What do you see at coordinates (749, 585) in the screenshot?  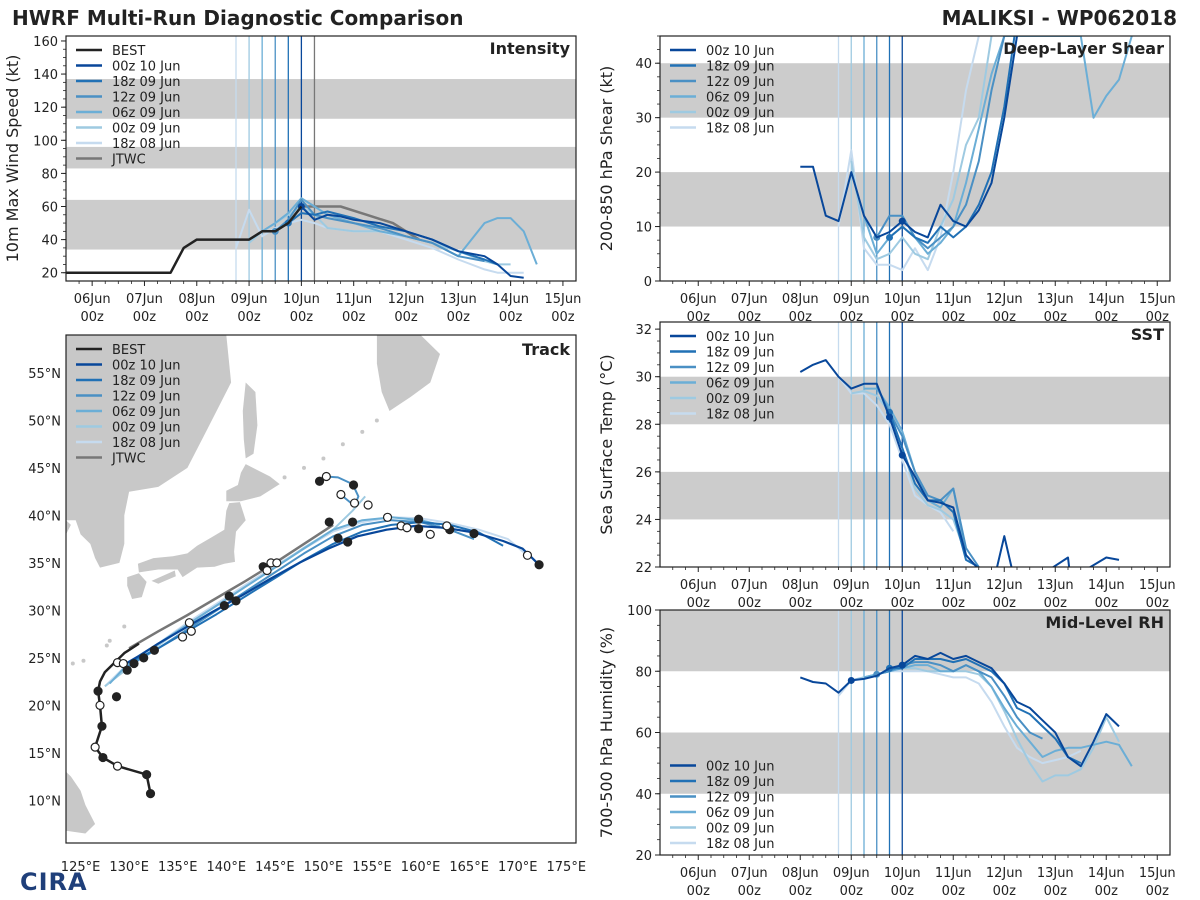 I see `x-tick-label: 07Jun` at bounding box center [749, 585].